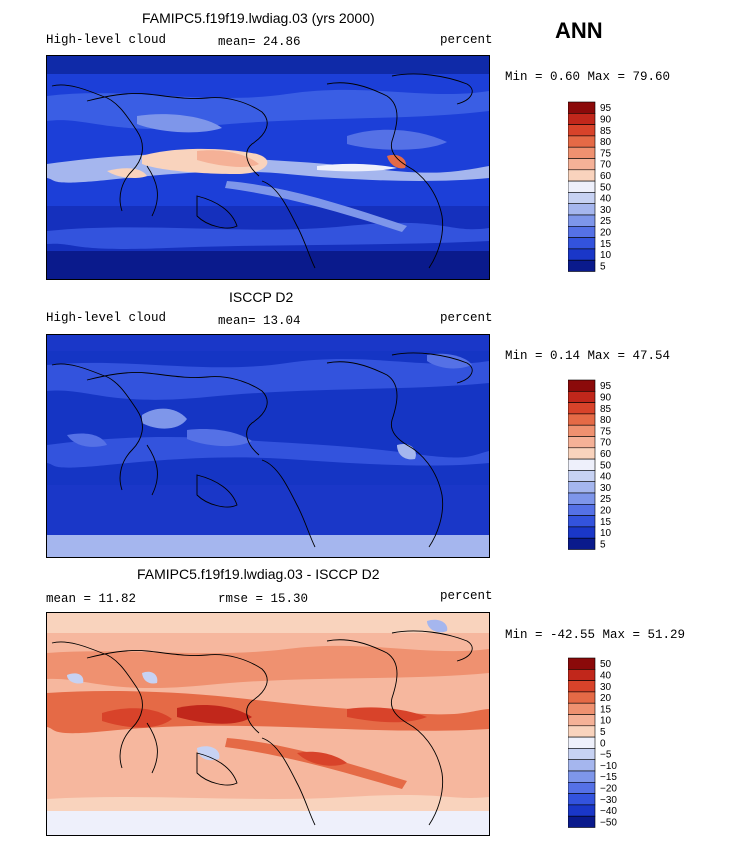 This screenshot has width=733, height=846. What do you see at coordinates (608, 800) in the screenshot?
I see `colorbar-tick-label: −30` at bounding box center [608, 800].